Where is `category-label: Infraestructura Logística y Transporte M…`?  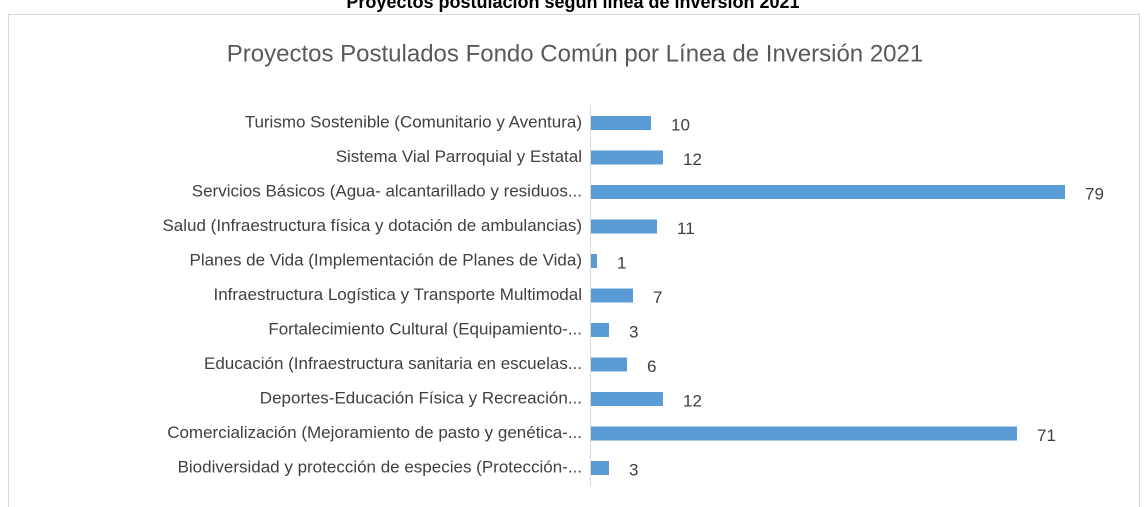
category-label: Infraestructura Logística y Transporte M… is located at coordinates (398, 294).